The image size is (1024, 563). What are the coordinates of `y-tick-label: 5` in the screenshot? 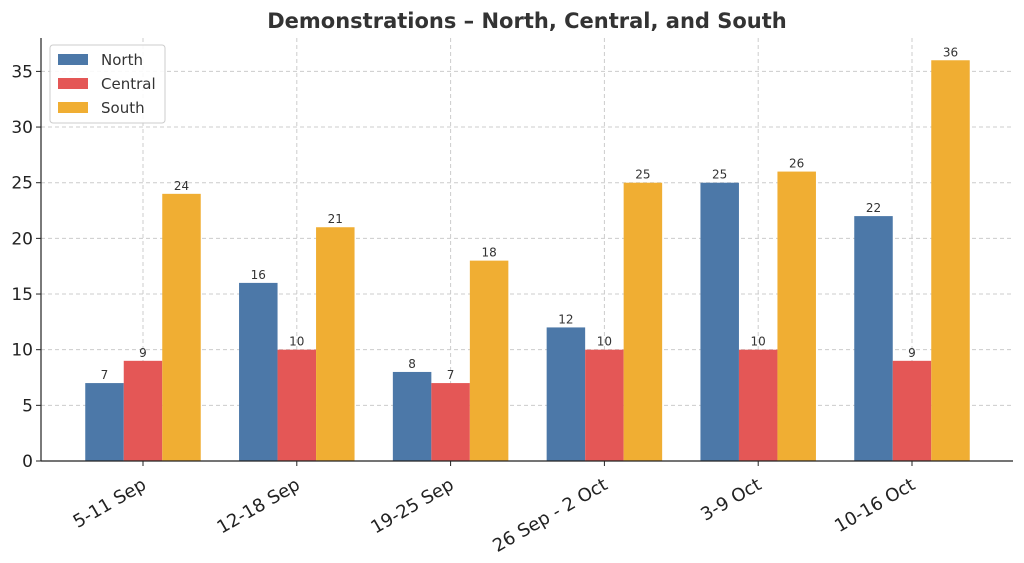 It's located at (27, 406).